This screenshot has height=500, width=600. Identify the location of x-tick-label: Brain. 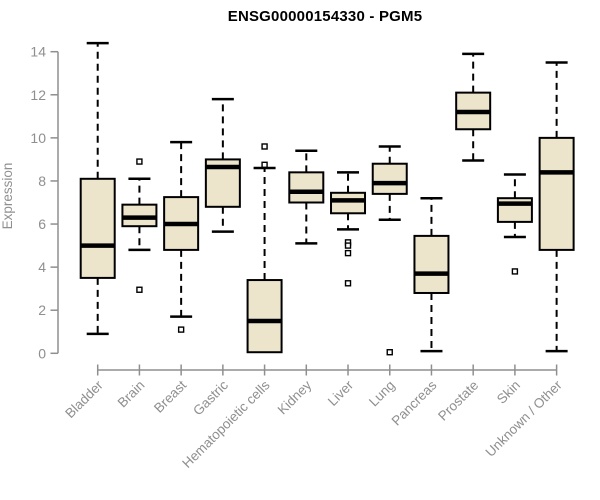
(131, 394).